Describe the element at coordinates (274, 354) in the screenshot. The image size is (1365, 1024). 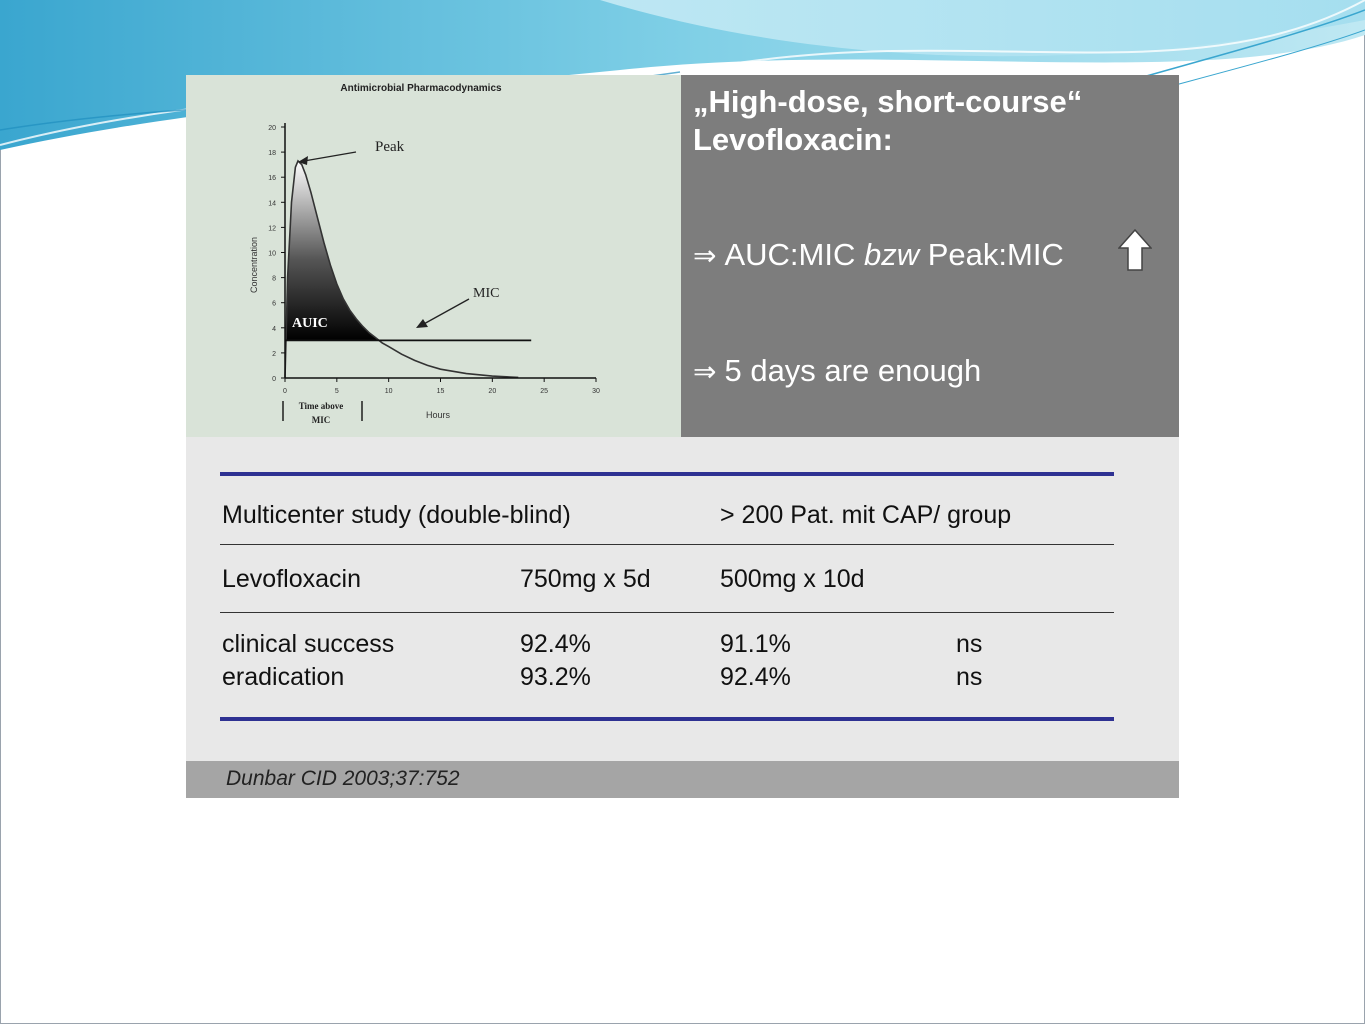
I see `y-tick-label: 2` at that location.